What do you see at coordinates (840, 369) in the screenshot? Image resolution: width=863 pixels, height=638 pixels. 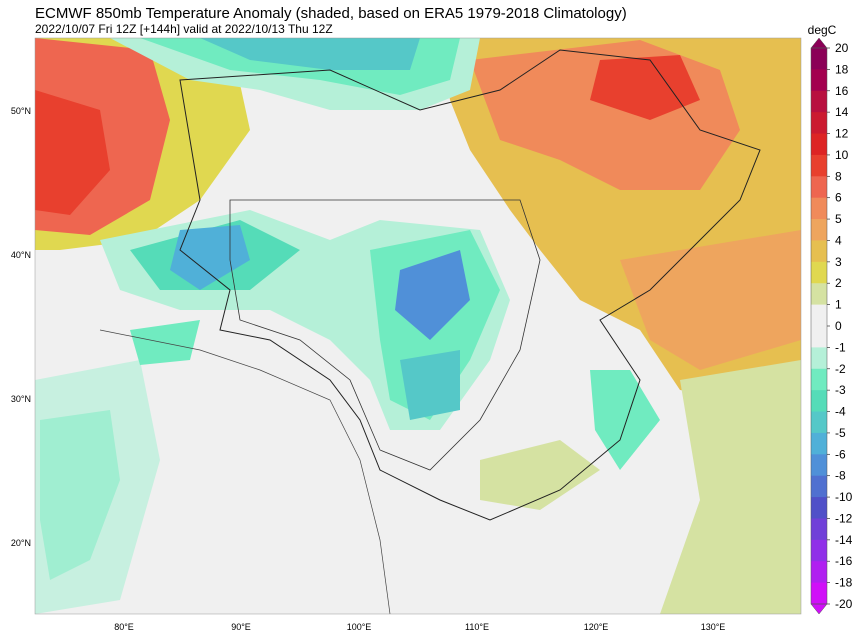 I see `colorbar-label: -2` at bounding box center [840, 369].